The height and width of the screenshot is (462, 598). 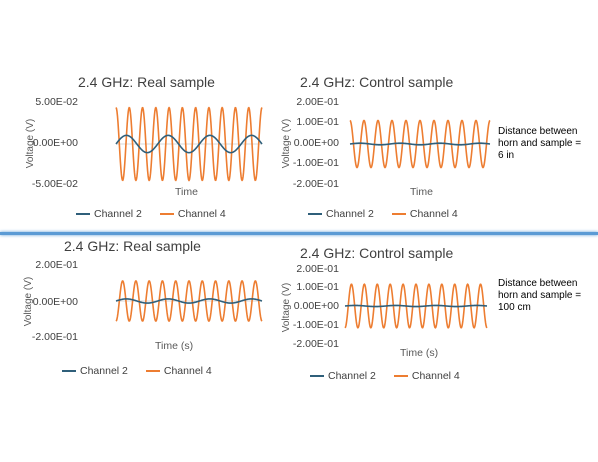 What do you see at coordinates (54, 184) in the screenshot?
I see `y-tick-label: -5.00E-02` at bounding box center [54, 184].